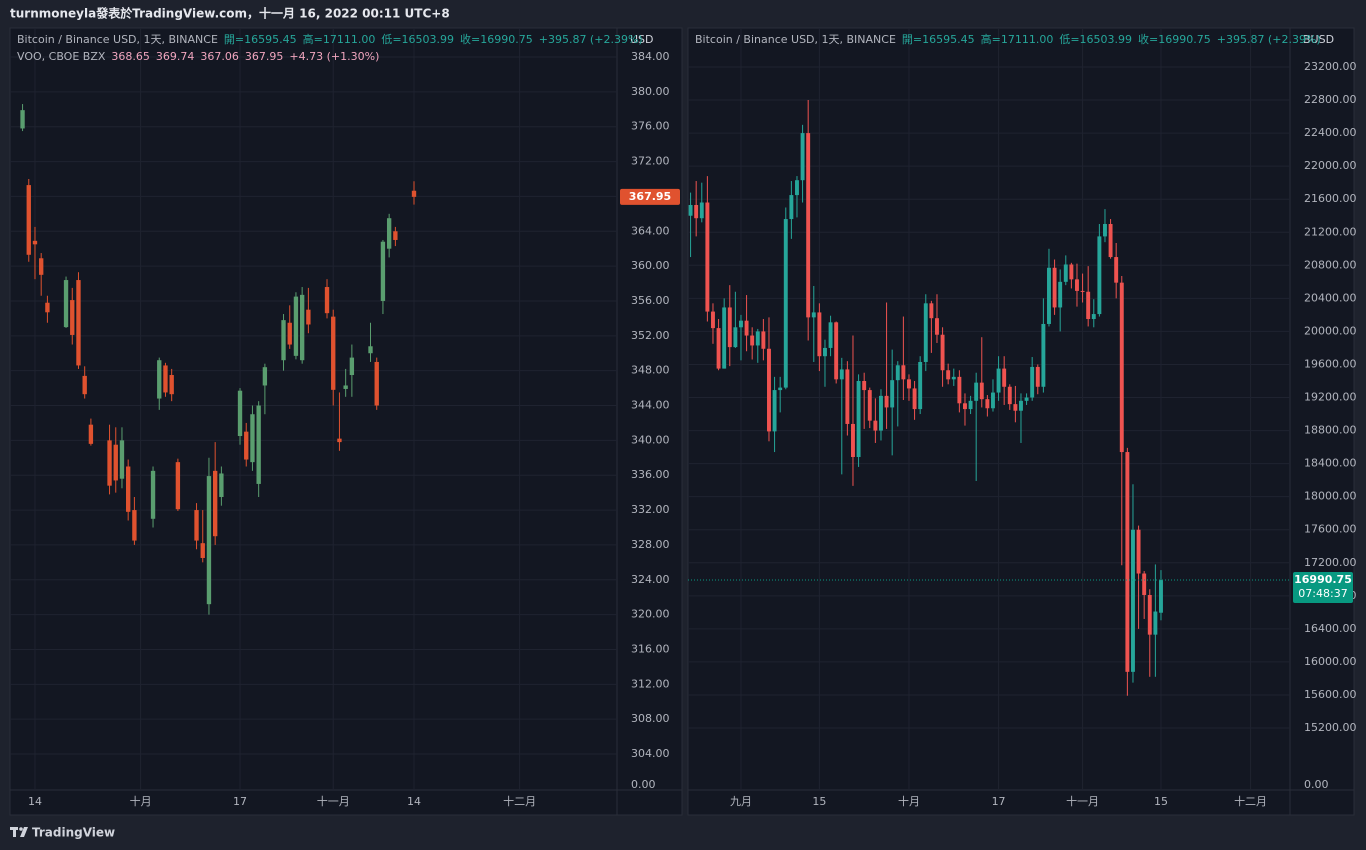 This screenshot has width=1366, height=850. I want to click on y-tick-label: 18400.00, so click(1330, 463).